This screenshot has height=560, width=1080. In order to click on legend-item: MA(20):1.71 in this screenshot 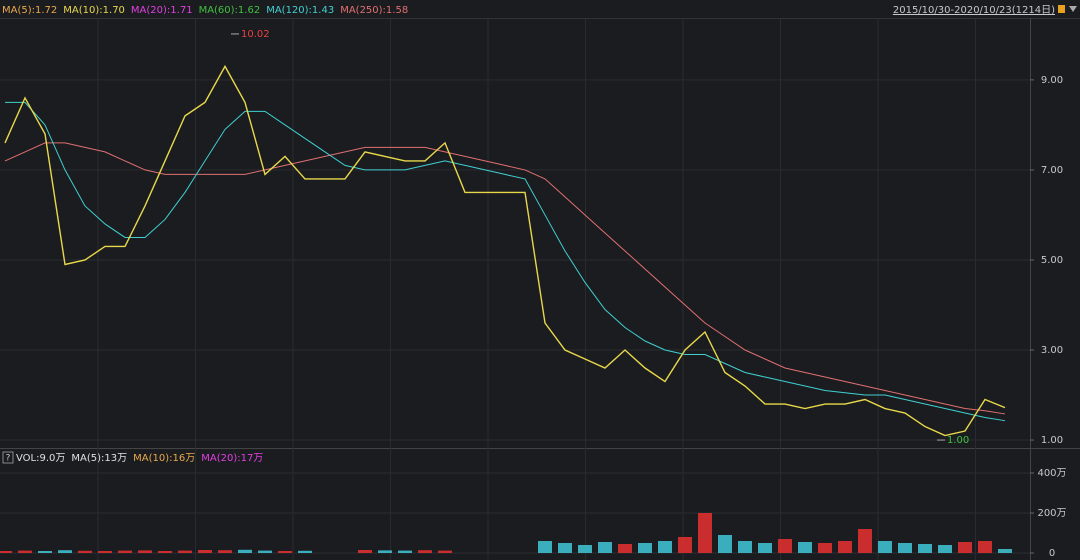, I will do `click(162, 10)`.